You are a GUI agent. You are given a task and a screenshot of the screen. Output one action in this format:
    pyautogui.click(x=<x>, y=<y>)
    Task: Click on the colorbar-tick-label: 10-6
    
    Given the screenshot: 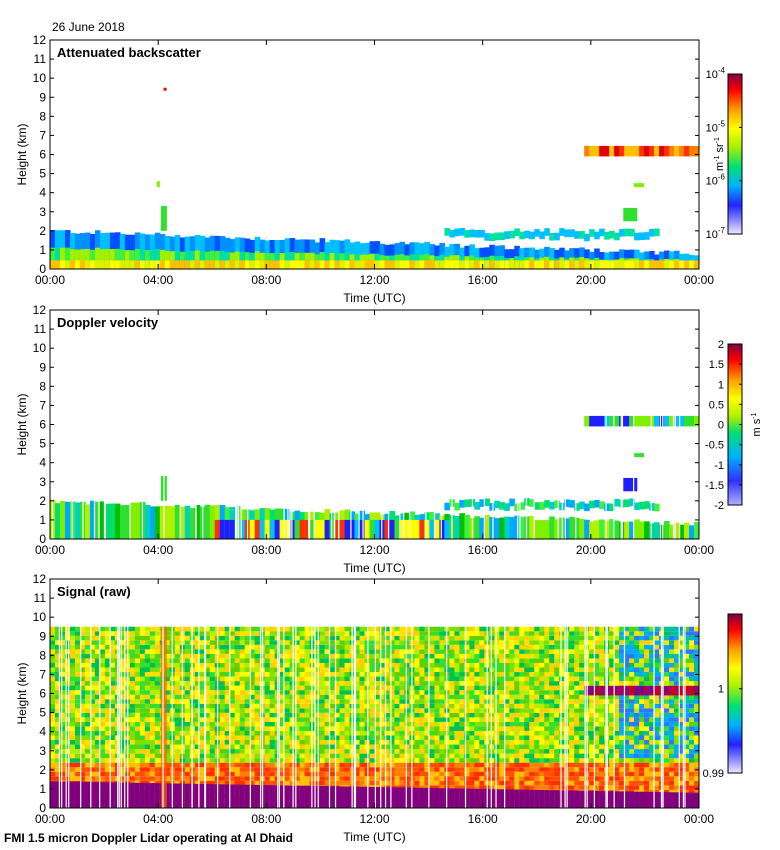 What is the action you would take?
    pyautogui.click(x=716, y=180)
    